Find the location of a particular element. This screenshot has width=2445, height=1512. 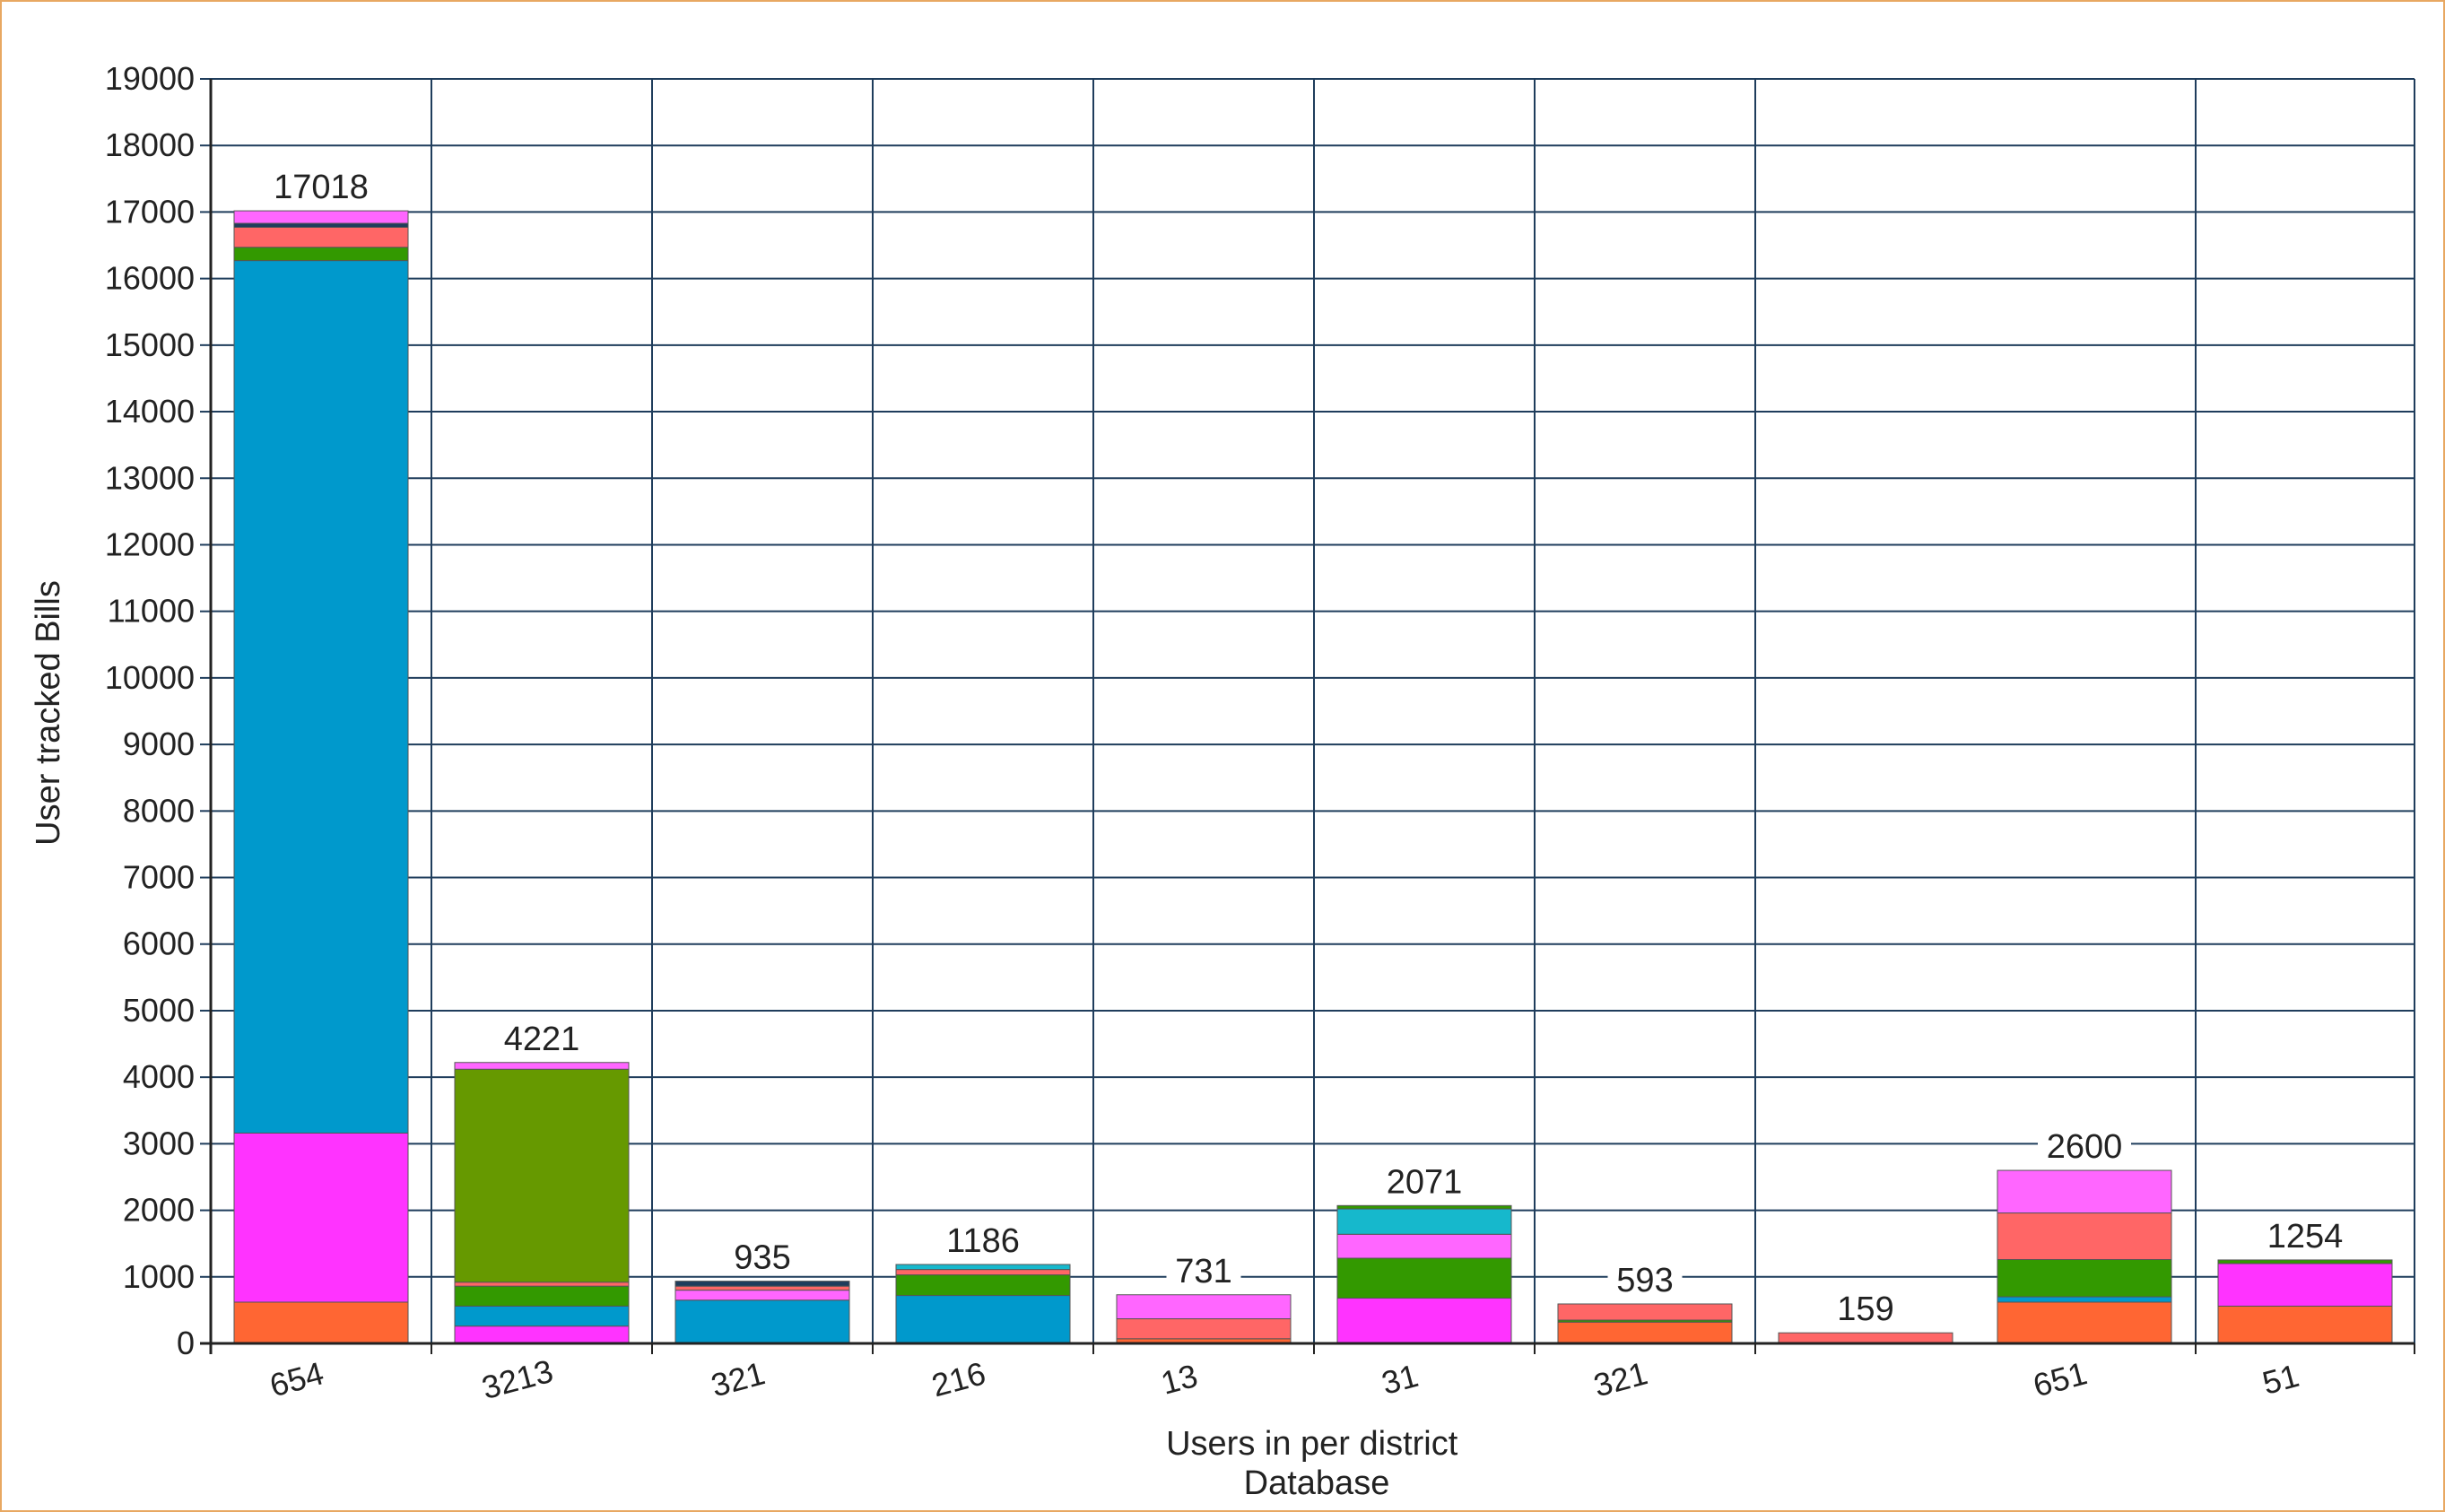

bar-total-label: 17018 is located at coordinates (321, 187).